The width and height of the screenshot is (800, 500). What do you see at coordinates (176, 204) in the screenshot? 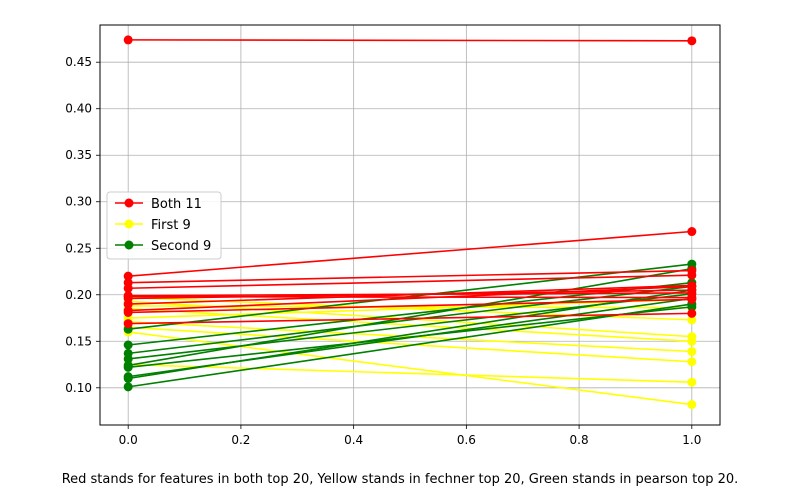
I see `legend-label: Both 11` at bounding box center [176, 204].